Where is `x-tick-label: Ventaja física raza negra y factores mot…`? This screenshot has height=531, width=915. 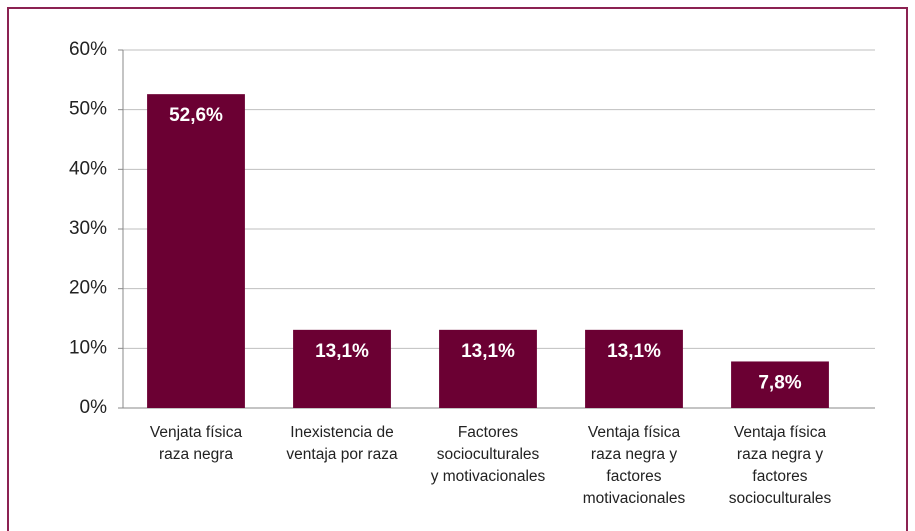
x-tick-label: Ventaja física raza negra y factores mot… is located at coordinates (634, 465).